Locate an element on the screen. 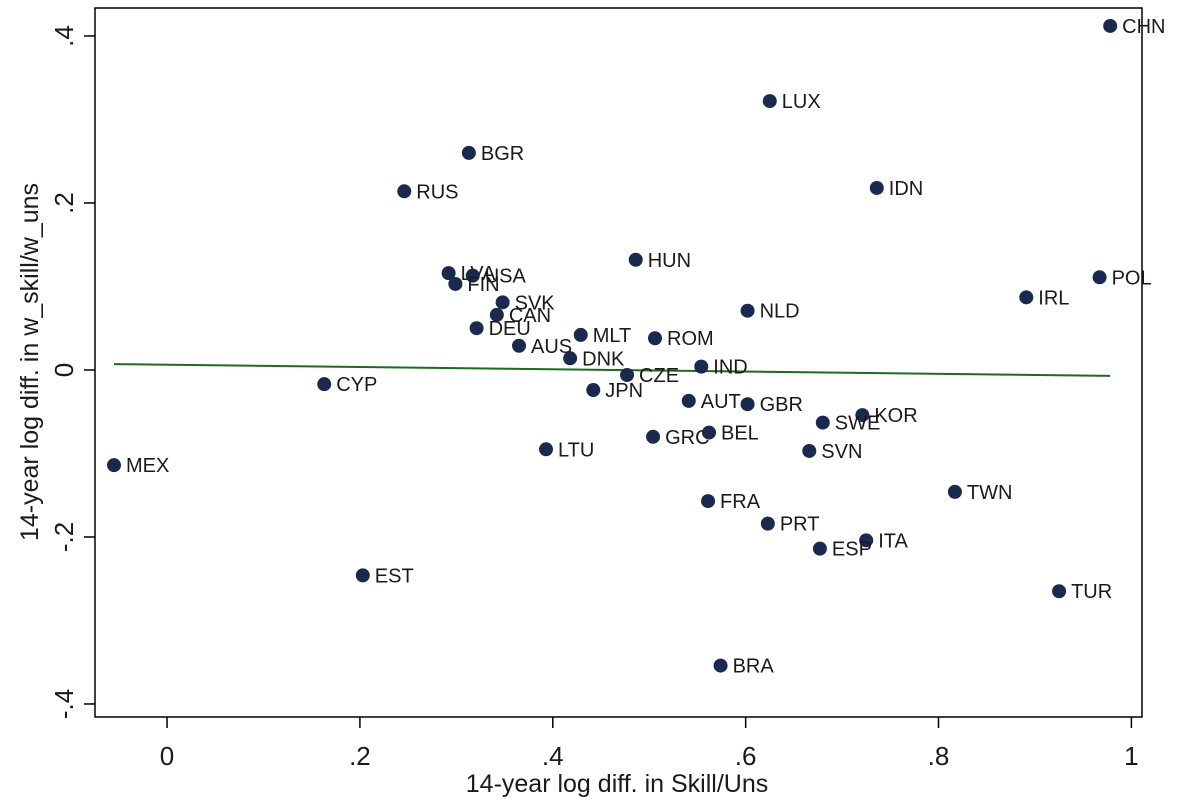 This screenshot has height=811, width=1185. point-label: USA is located at coordinates (506, 277).